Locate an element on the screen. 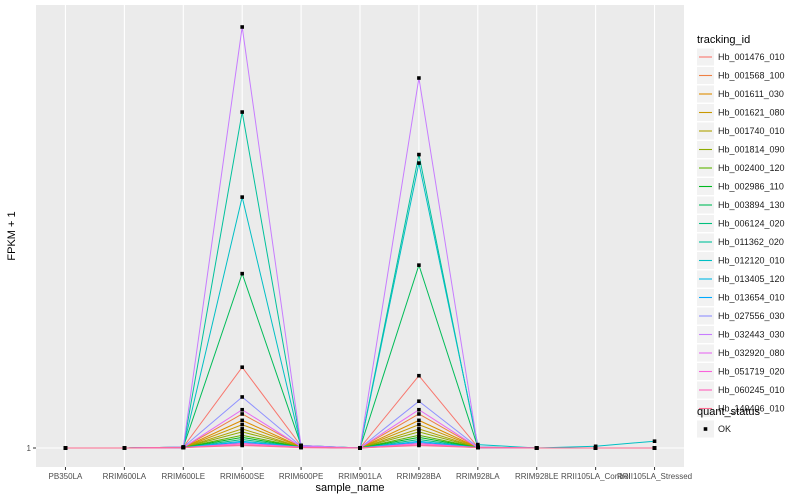 Image resolution: width=800 pixels, height=500 pixels. x-tick-label: RRIM600SE is located at coordinates (242, 476).